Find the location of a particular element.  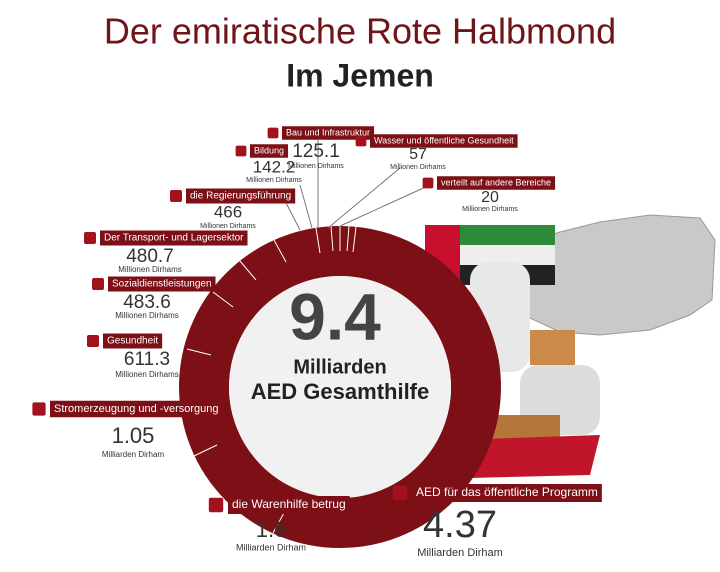

item-label: die Warenhilfe betrug is located at coordinates (289, 504).